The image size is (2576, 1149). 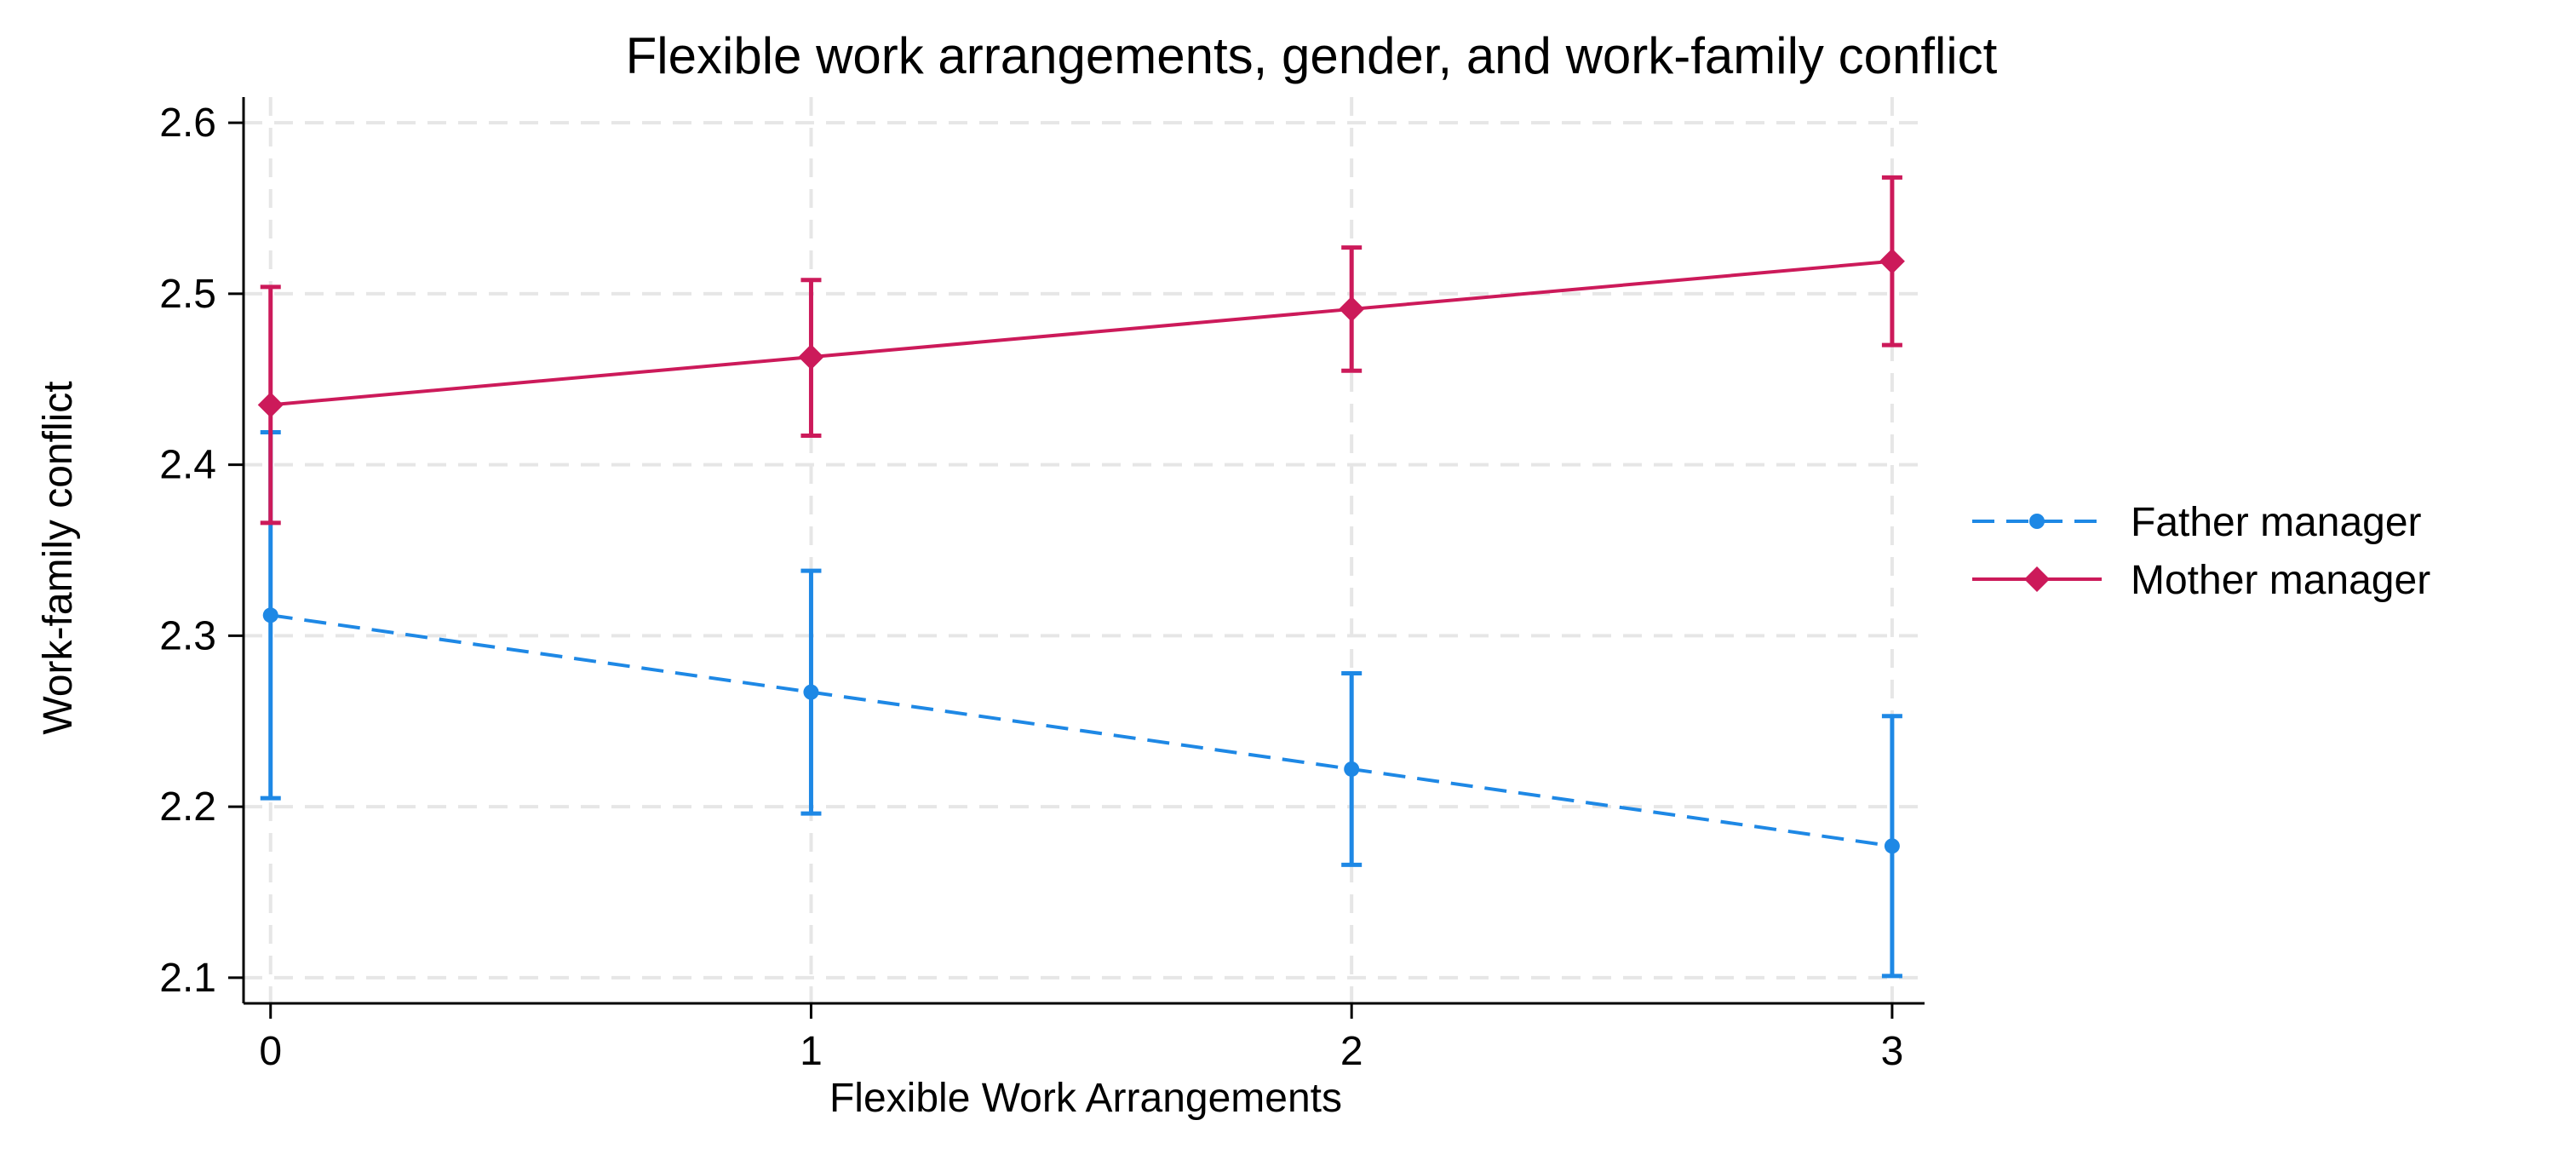 What do you see at coordinates (811, 1051) in the screenshot?
I see `x-tick-label: 1` at bounding box center [811, 1051].